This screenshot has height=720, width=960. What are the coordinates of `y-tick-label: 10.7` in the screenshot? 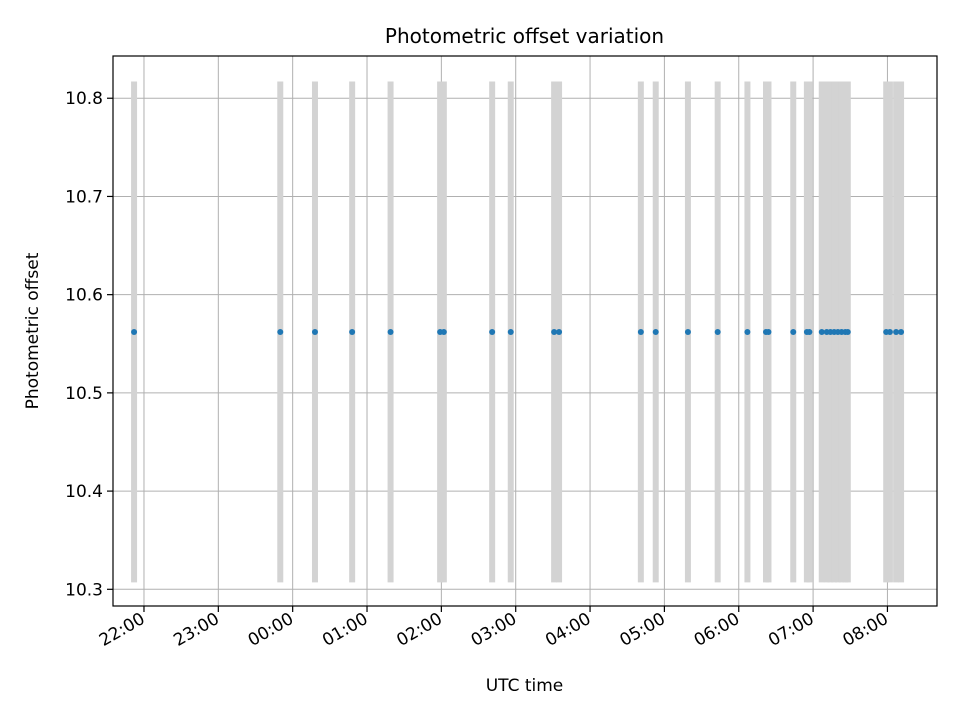 It's located at (84, 197).